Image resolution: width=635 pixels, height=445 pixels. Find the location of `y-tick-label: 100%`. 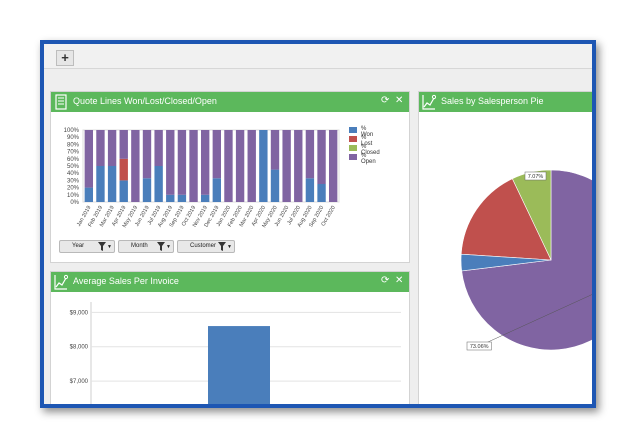

y-tick-label: 100% is located at coordinates (72, 131).